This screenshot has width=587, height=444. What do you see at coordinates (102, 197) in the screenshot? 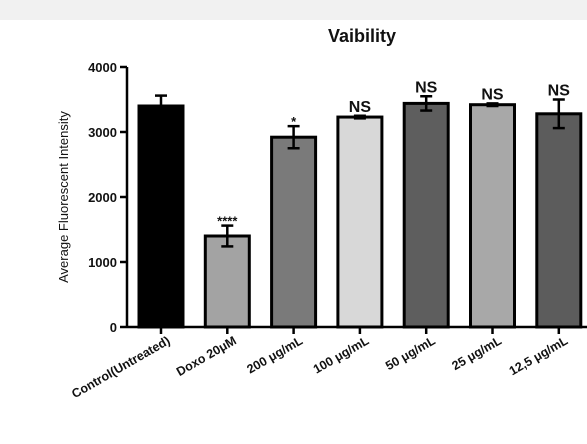
I see `y-tick-label: 2000` at bounding box center [102, 197].